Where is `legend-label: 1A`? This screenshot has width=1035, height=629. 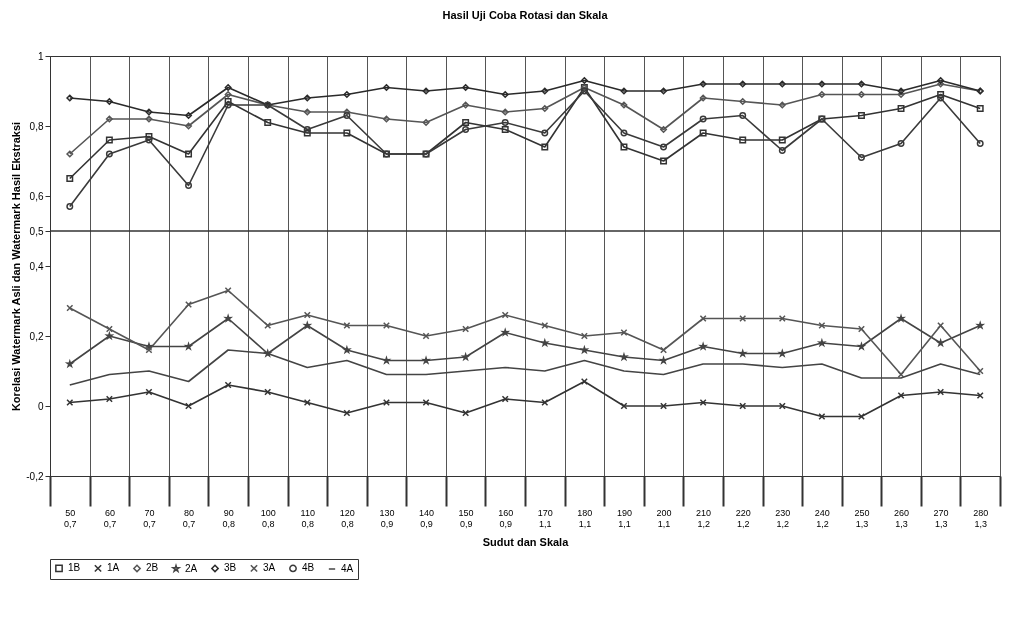
legend-label: 1A is located at coordinates (113, 568).